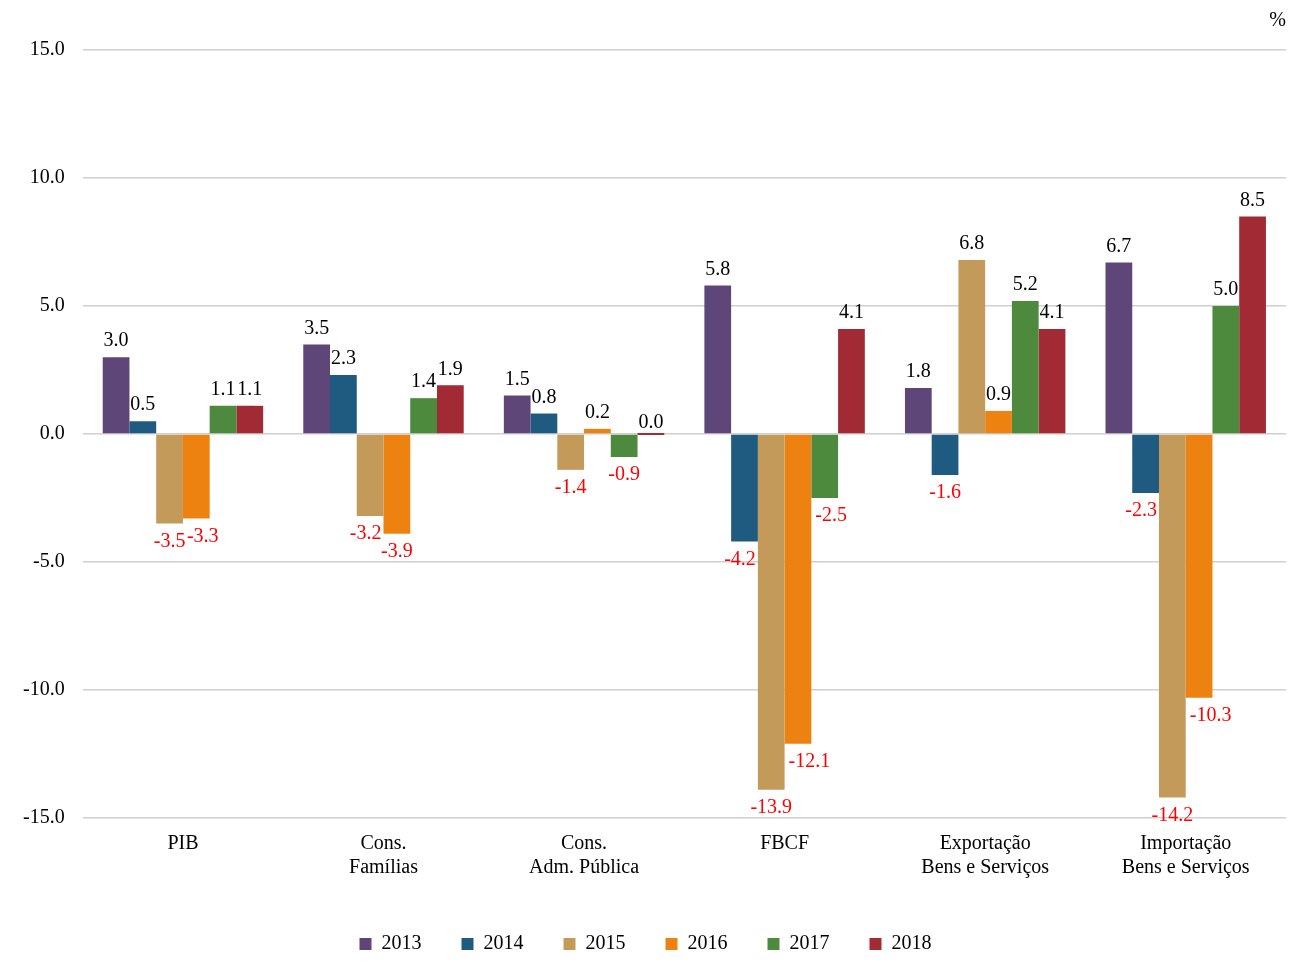 The image size is (1296, 964). What do you see at coordinates (169, 539) in the screenshot?
I see `data-label: -3.5` at bounding box center [169, 539].